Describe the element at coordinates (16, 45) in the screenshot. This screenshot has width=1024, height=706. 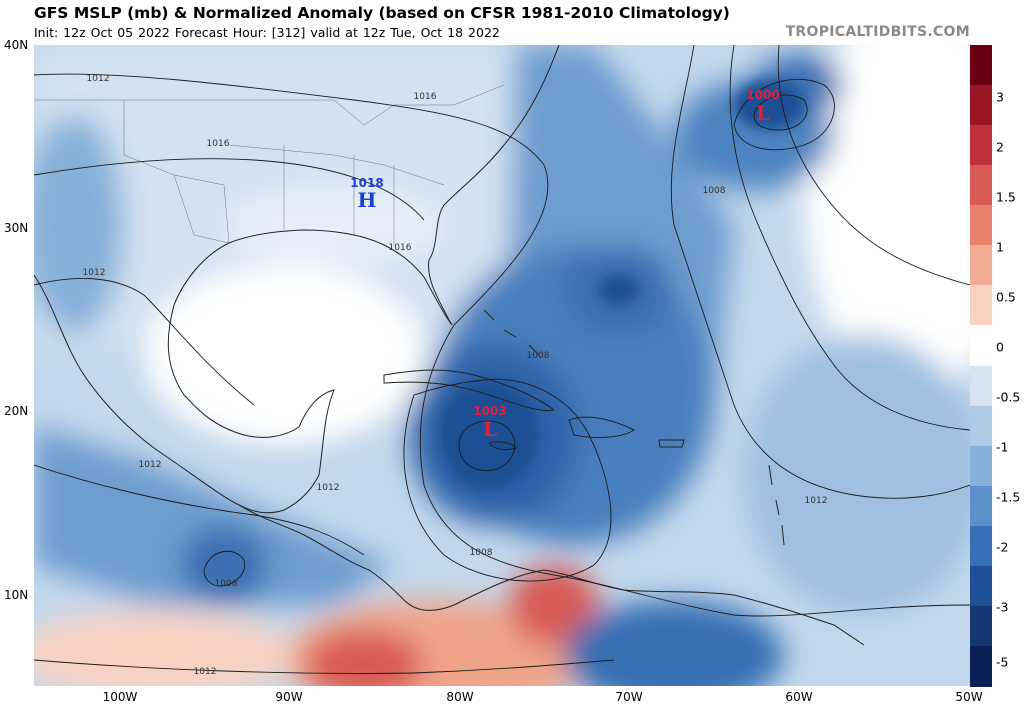
I see `lat-label-40n: 40N` at that location.